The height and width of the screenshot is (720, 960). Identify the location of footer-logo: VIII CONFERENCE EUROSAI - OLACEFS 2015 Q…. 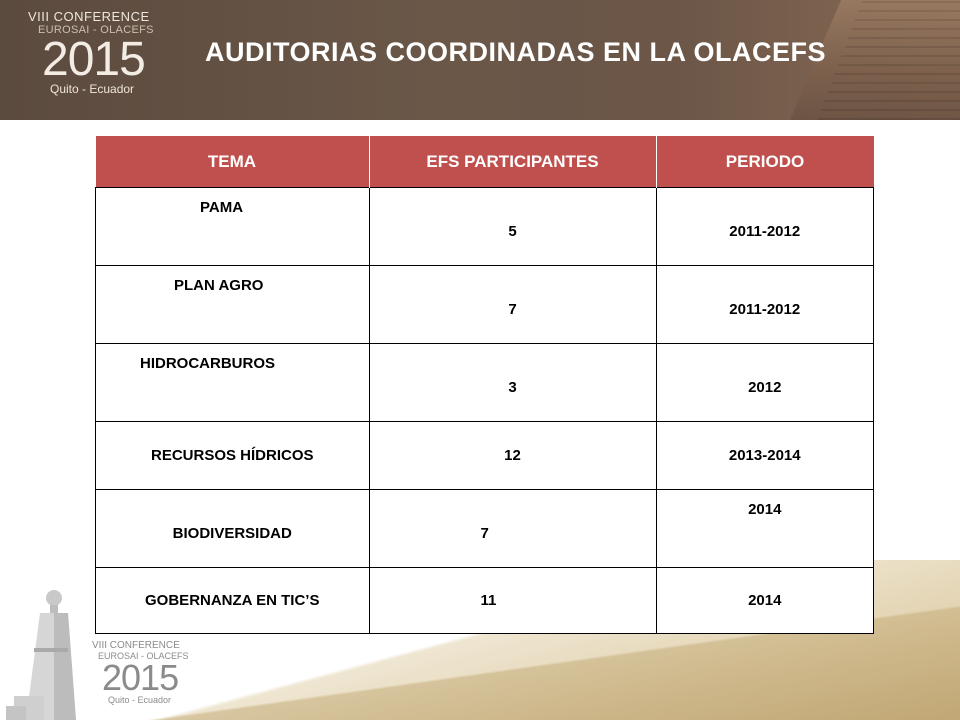
(147, 675).